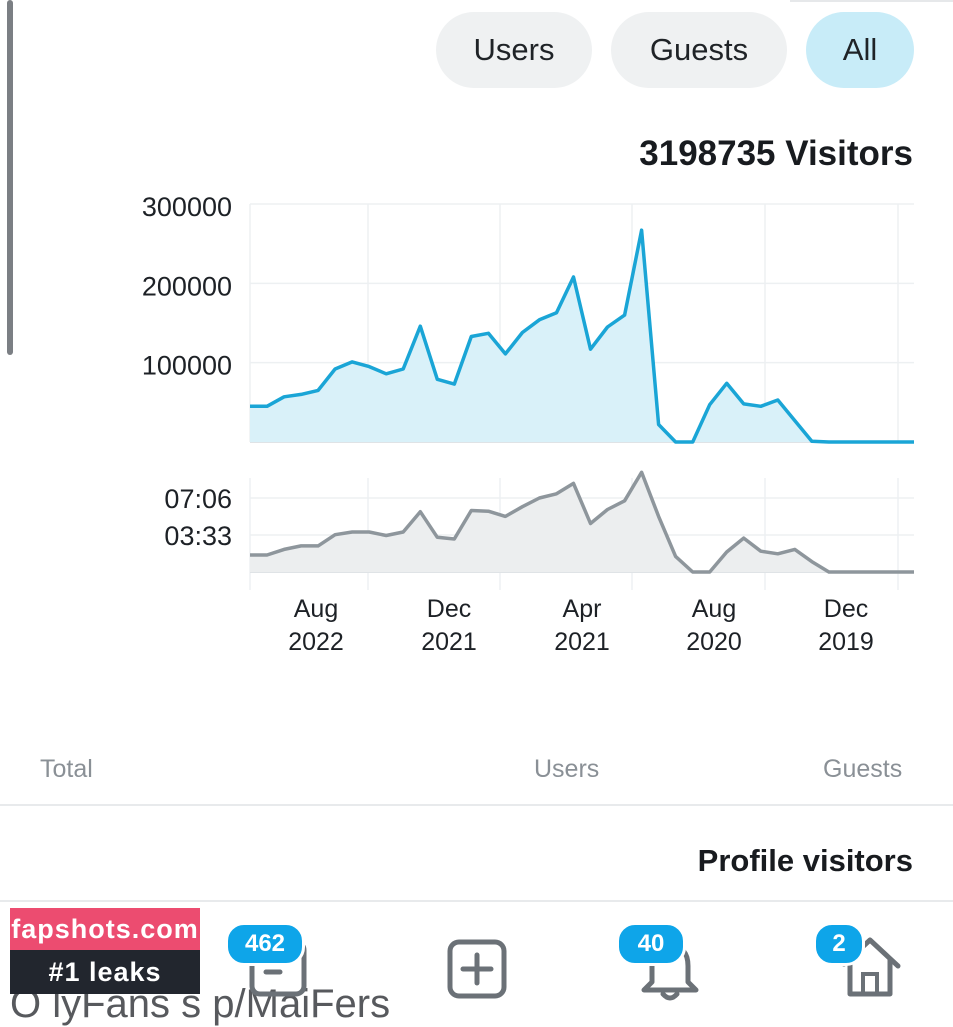  I want to click on legend-total: Total, so click(66, 769).